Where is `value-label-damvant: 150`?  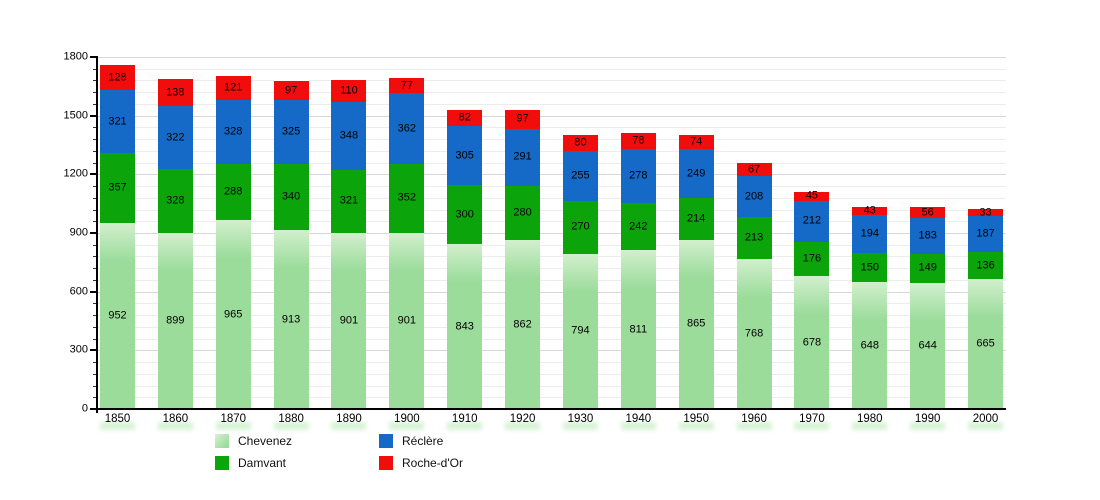
value-label-damvant: 150 is located at coordinates (869, 267).